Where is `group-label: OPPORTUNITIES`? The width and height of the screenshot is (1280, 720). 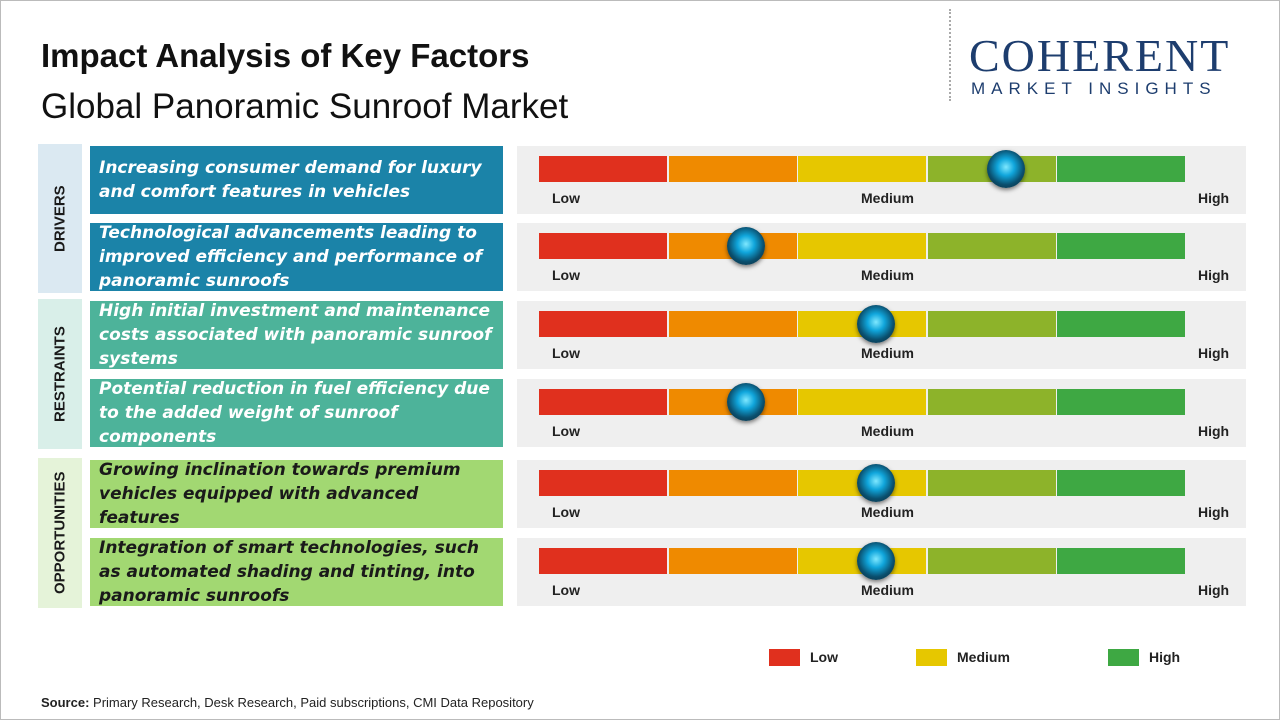
group-label: OPPORTUNITIES is located at coordinates (60, 533).